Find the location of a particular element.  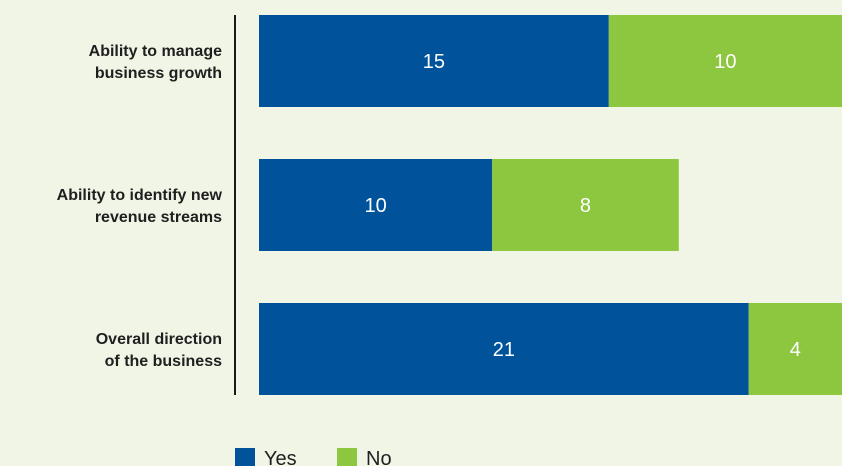

data-label: 8 is located at coordinates (585, 206).